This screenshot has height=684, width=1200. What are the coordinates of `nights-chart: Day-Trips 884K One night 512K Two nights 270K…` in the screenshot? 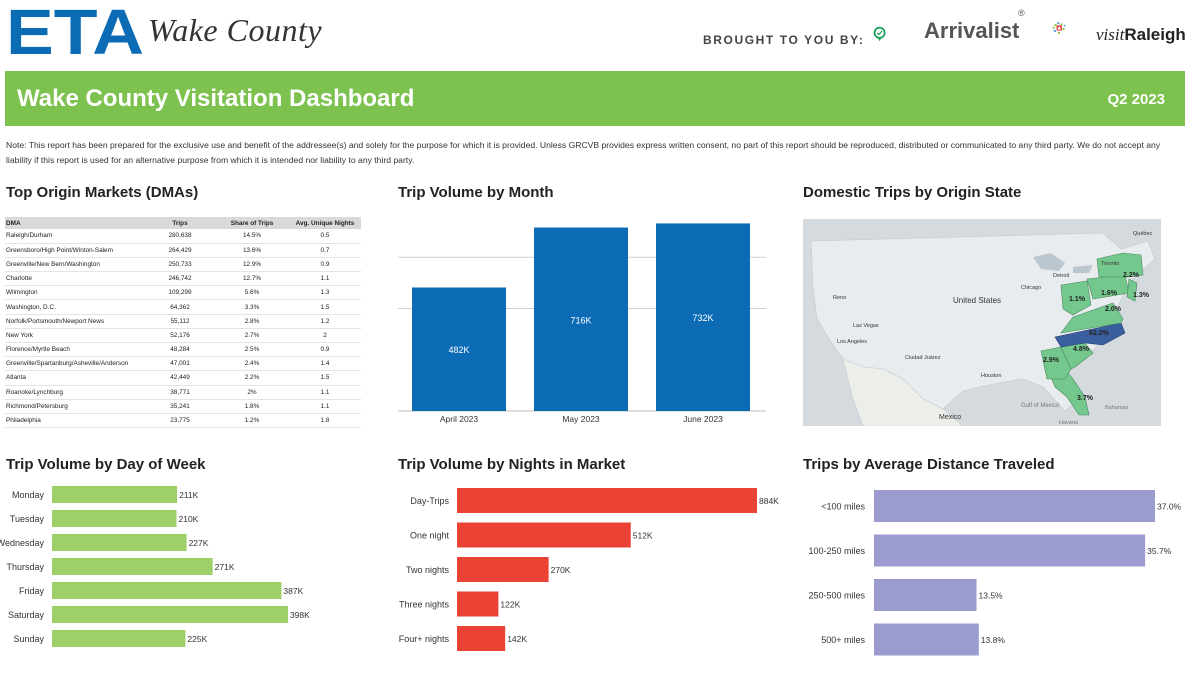 It's located at (589, 569).